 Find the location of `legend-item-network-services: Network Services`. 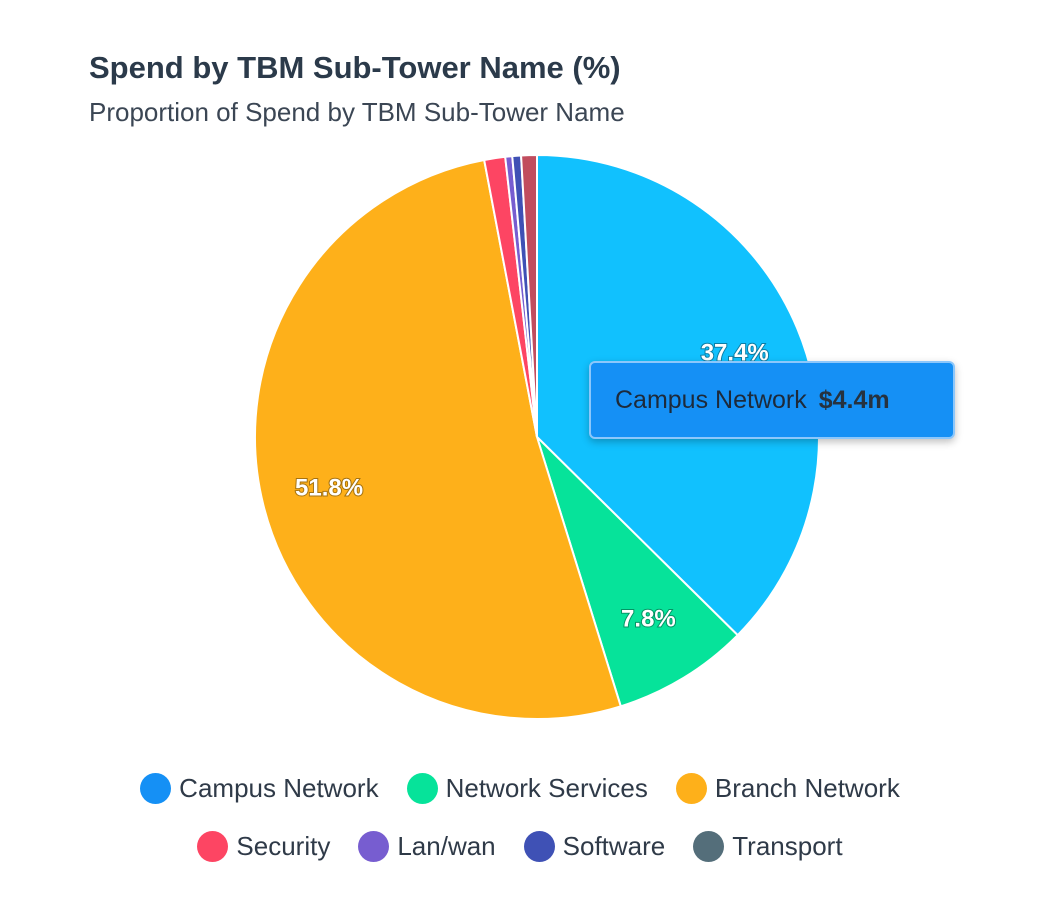

legend-item-network-services: Network Services is located at coordinates (527, 788).